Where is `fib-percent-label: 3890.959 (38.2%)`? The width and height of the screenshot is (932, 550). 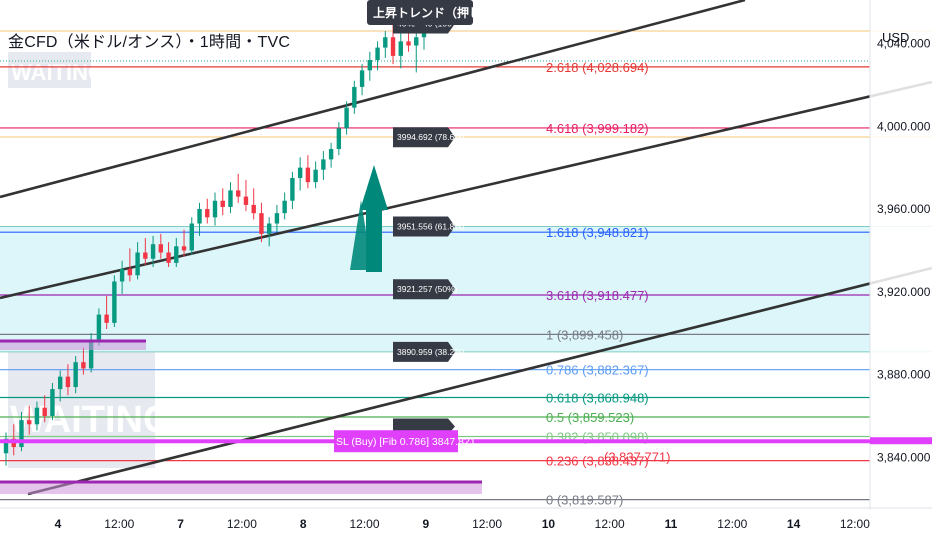 fib-percent-label: 3890.959 (38.2%) is located at coordinates (429, 351).